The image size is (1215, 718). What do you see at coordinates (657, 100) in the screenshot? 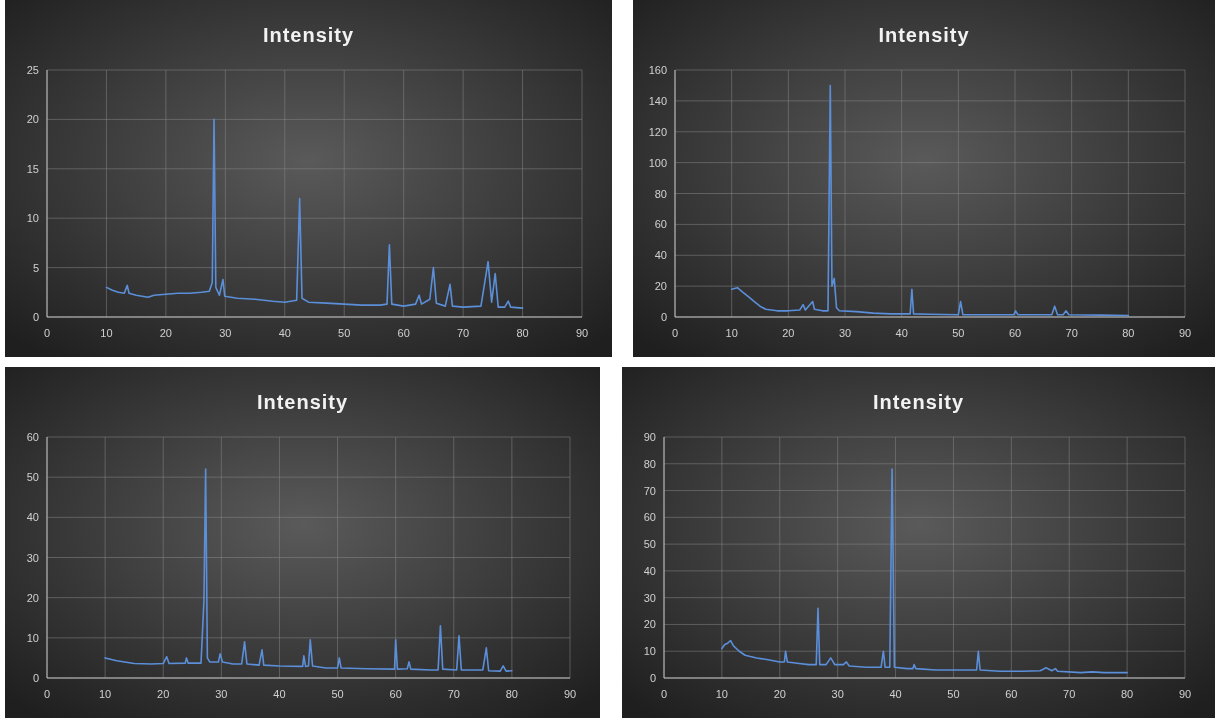
I see `y-tick-label: 140` at bounding box center [657, 100].